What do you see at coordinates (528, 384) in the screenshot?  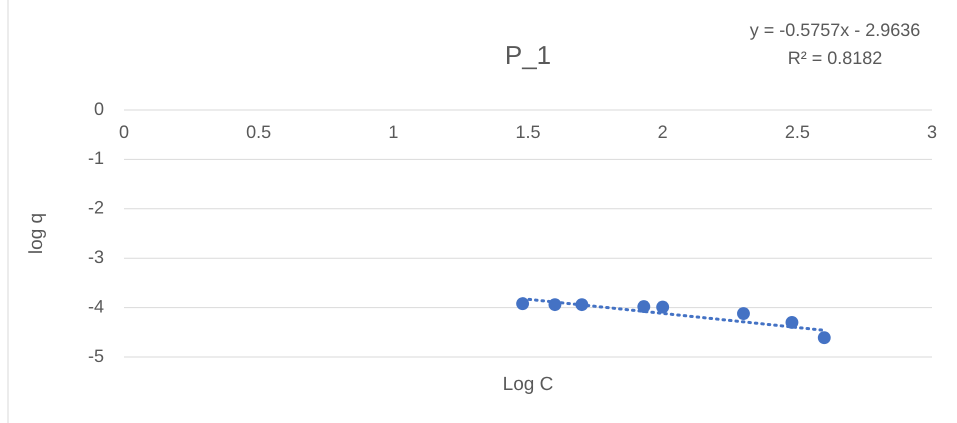 I see `x-axis-title: Log C` at bounding box center [528, 384].